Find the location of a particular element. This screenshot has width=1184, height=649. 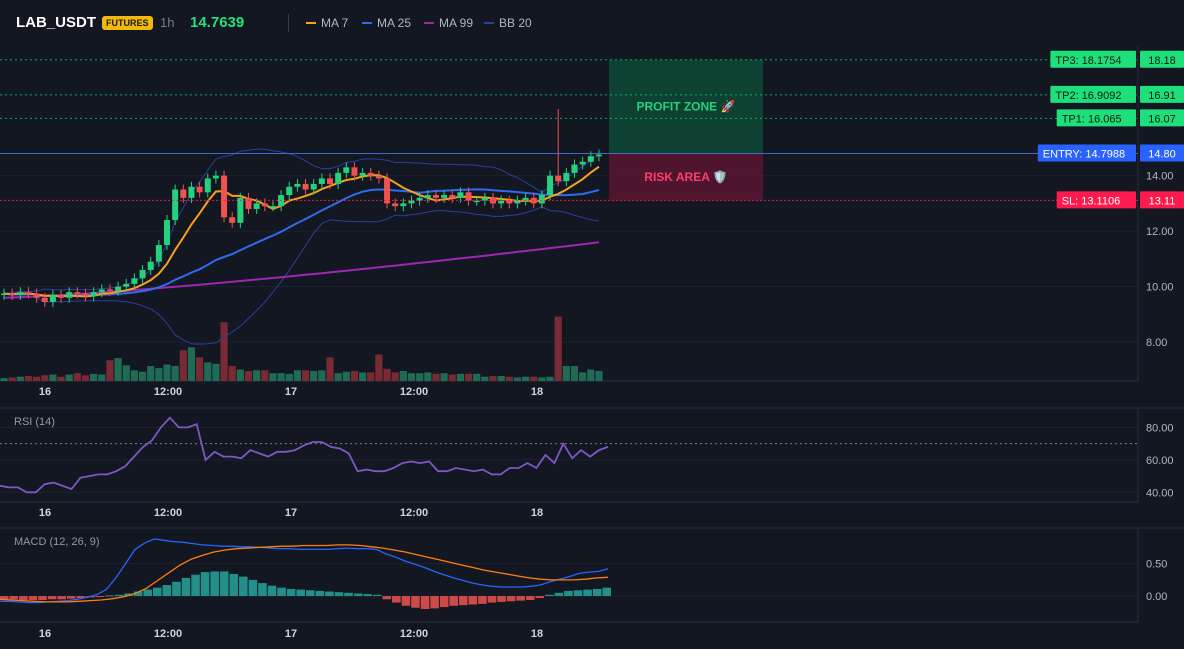

legend-ma25: MA 25 is located at coordinates (386, 23).